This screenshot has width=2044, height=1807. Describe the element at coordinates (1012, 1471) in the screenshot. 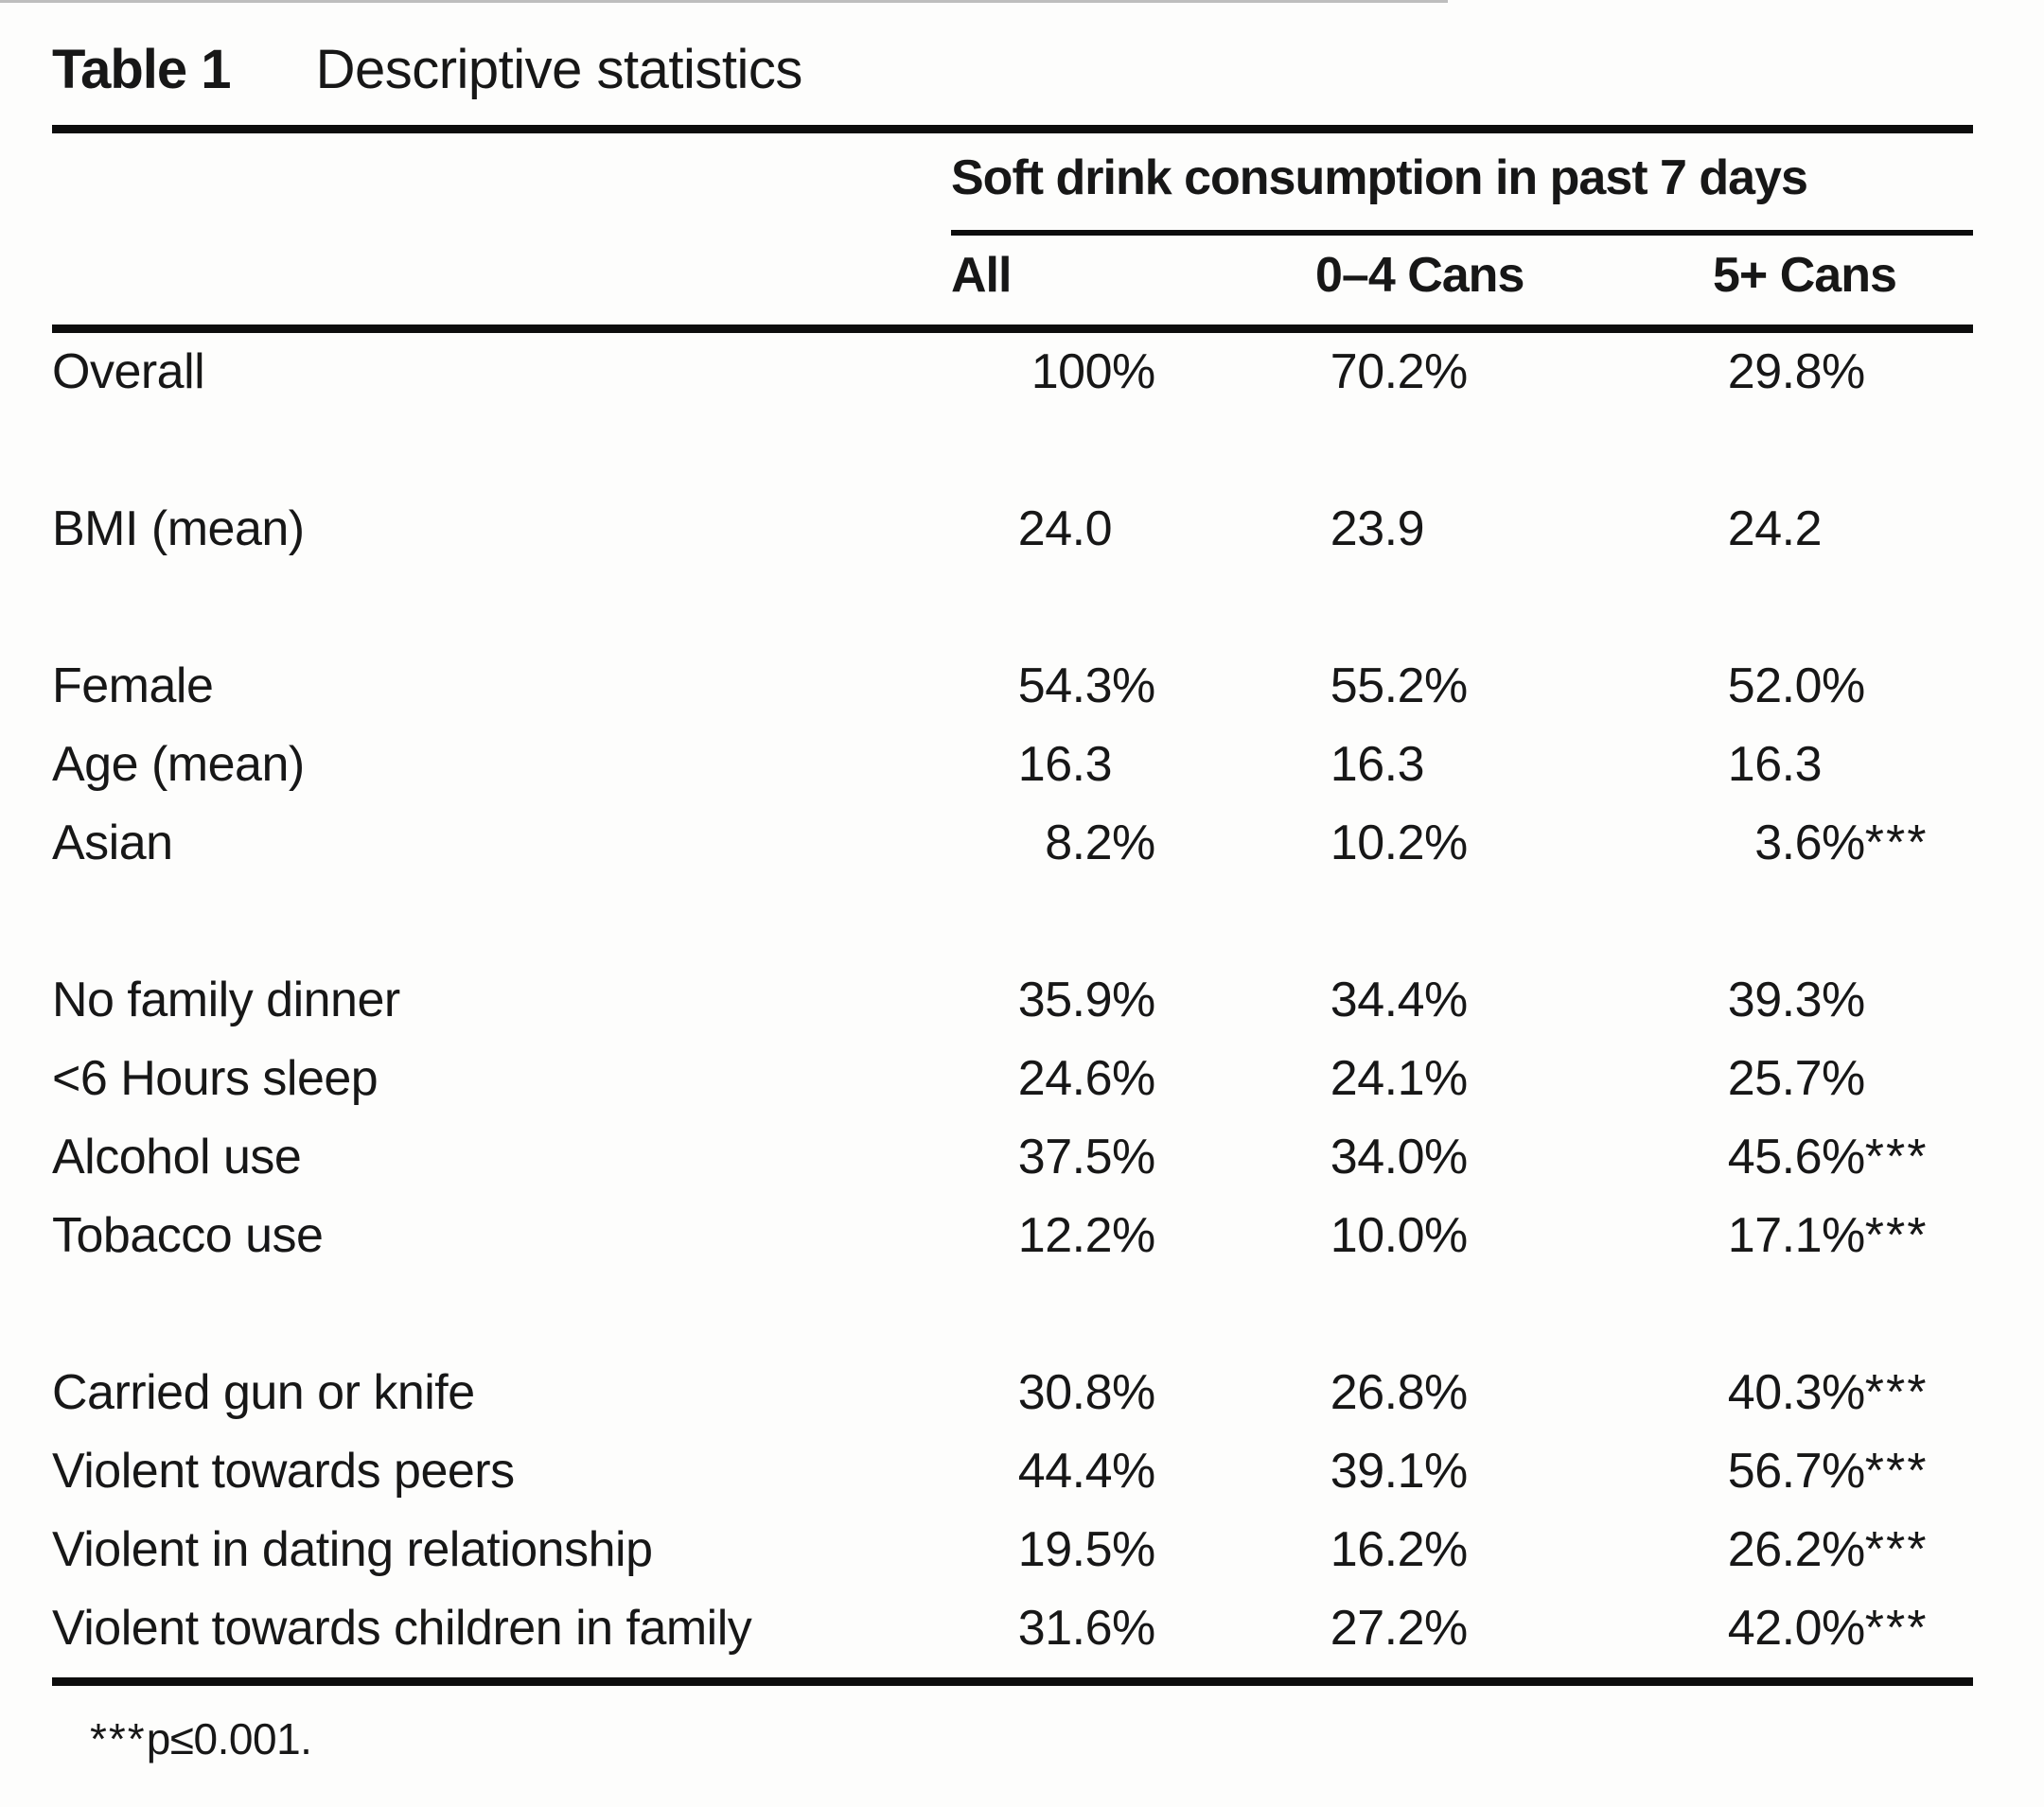

I see `table-row: Violent towards peers 44.4% 39.1% 56.7%***` at that location.